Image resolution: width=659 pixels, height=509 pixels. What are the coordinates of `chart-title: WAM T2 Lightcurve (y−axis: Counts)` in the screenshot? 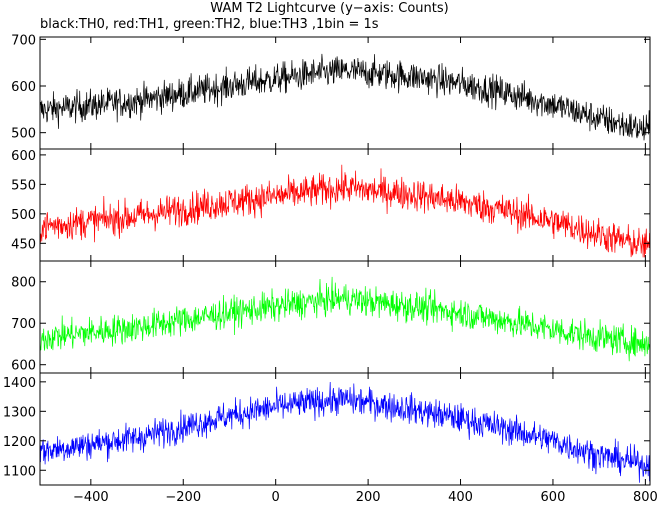 It's located at (329, 8).